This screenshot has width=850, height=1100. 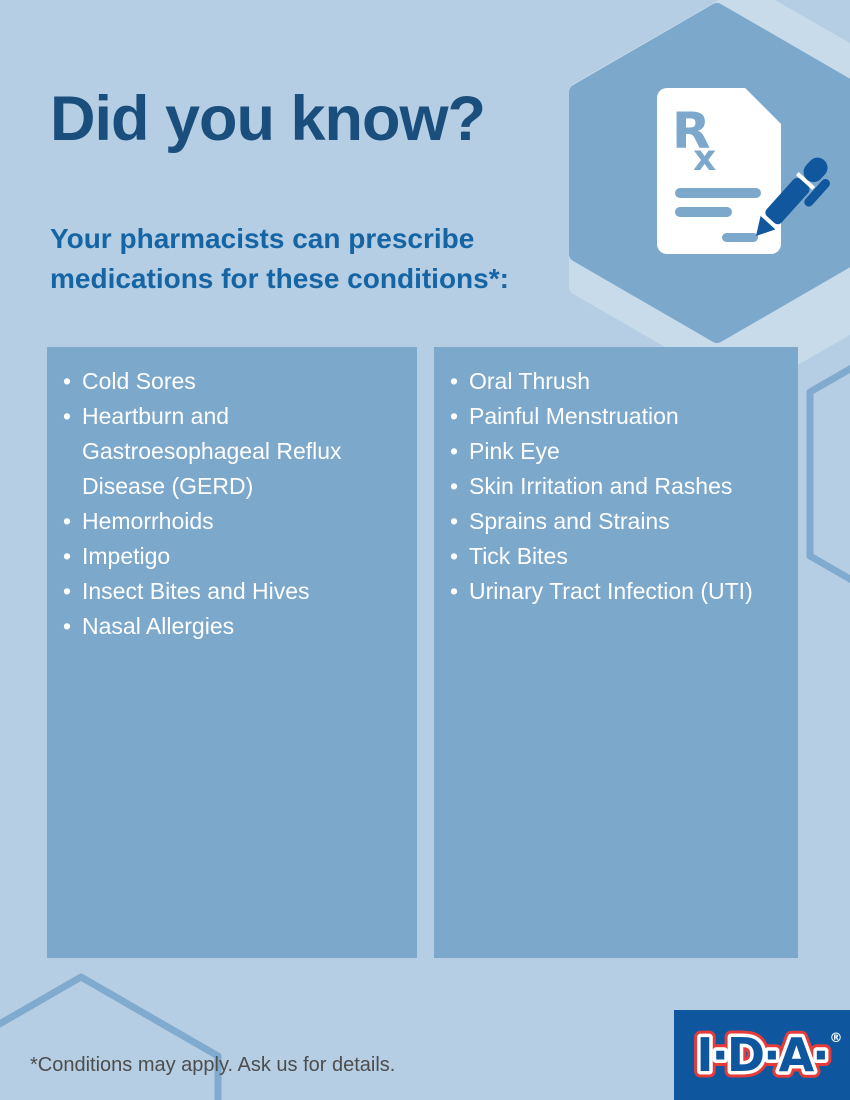 What do you see at coordinates (691, 131) in the screenshot?
I see `rx-symbol: R` at bounding box center [691, 131].